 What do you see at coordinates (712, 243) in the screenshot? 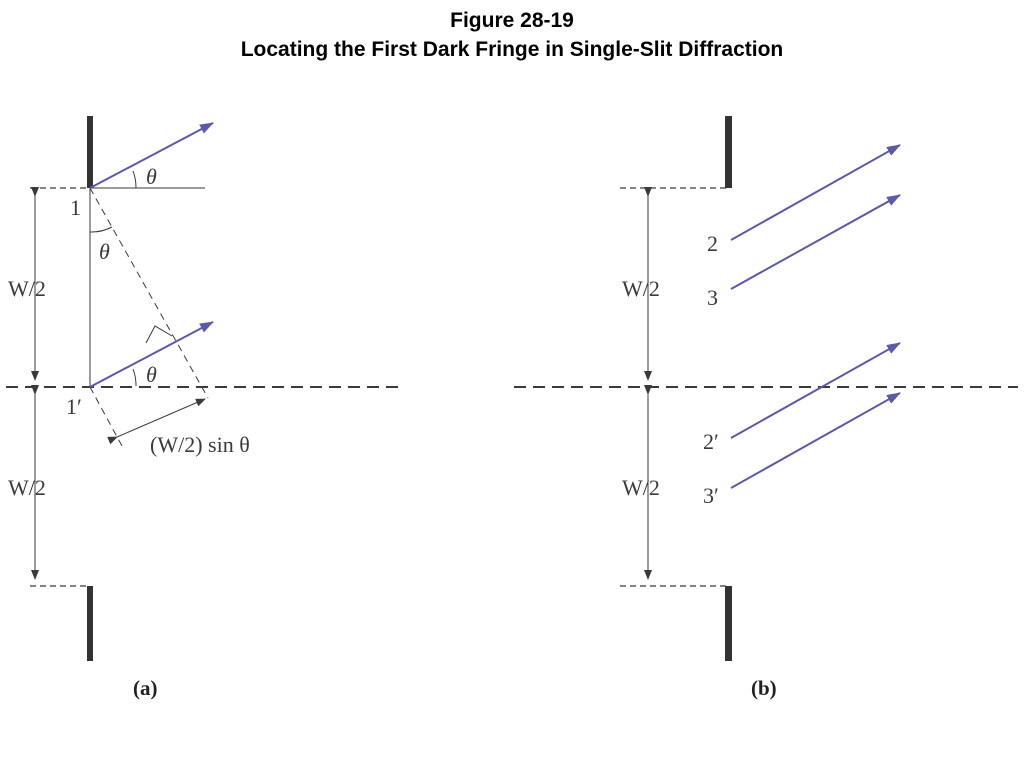
I see `ray-2-label: 2` at bounding box center [712, 243].